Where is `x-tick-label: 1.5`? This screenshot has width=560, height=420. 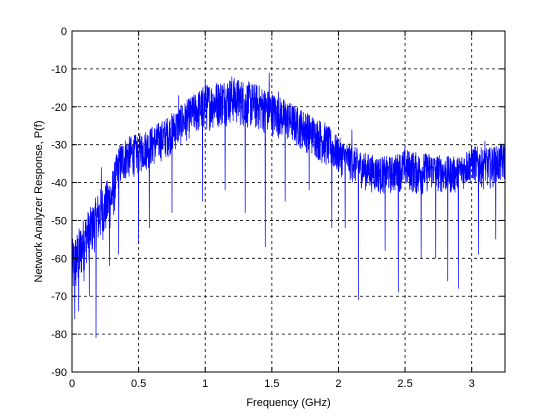 x-tick-label: 1.5 is located at coordinates (271, 384).